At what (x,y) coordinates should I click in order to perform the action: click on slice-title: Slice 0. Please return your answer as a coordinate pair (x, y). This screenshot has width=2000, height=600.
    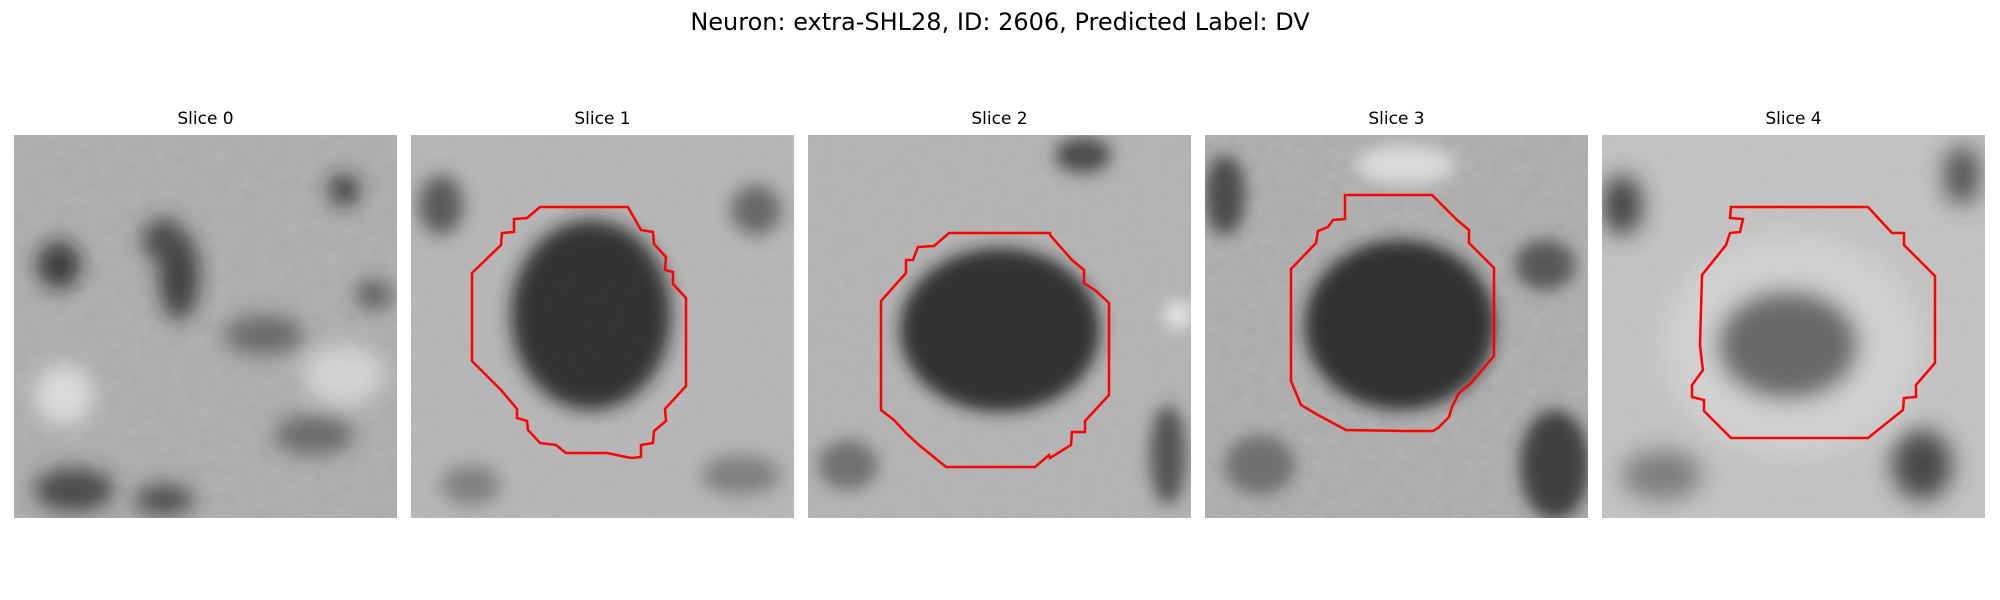
    Looking at the image, I should click on (205, 119).